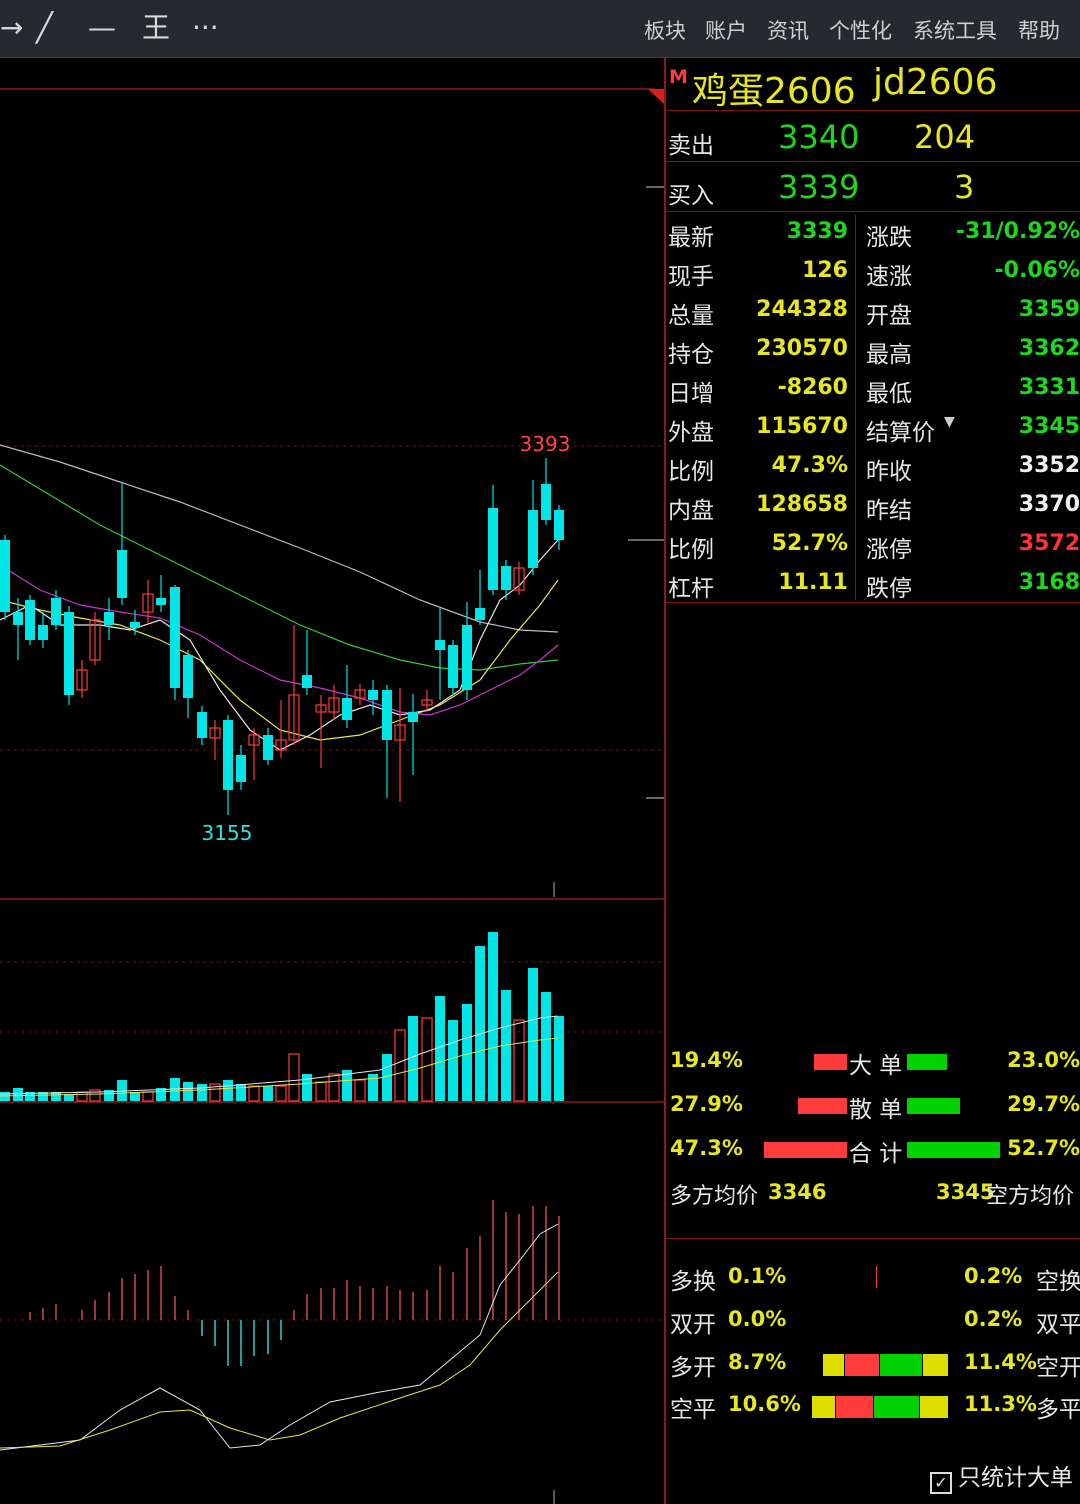  Describe the element at coordinates (693, 1282) in the screenshot. I see `pos-left-label: 多换` at that location.